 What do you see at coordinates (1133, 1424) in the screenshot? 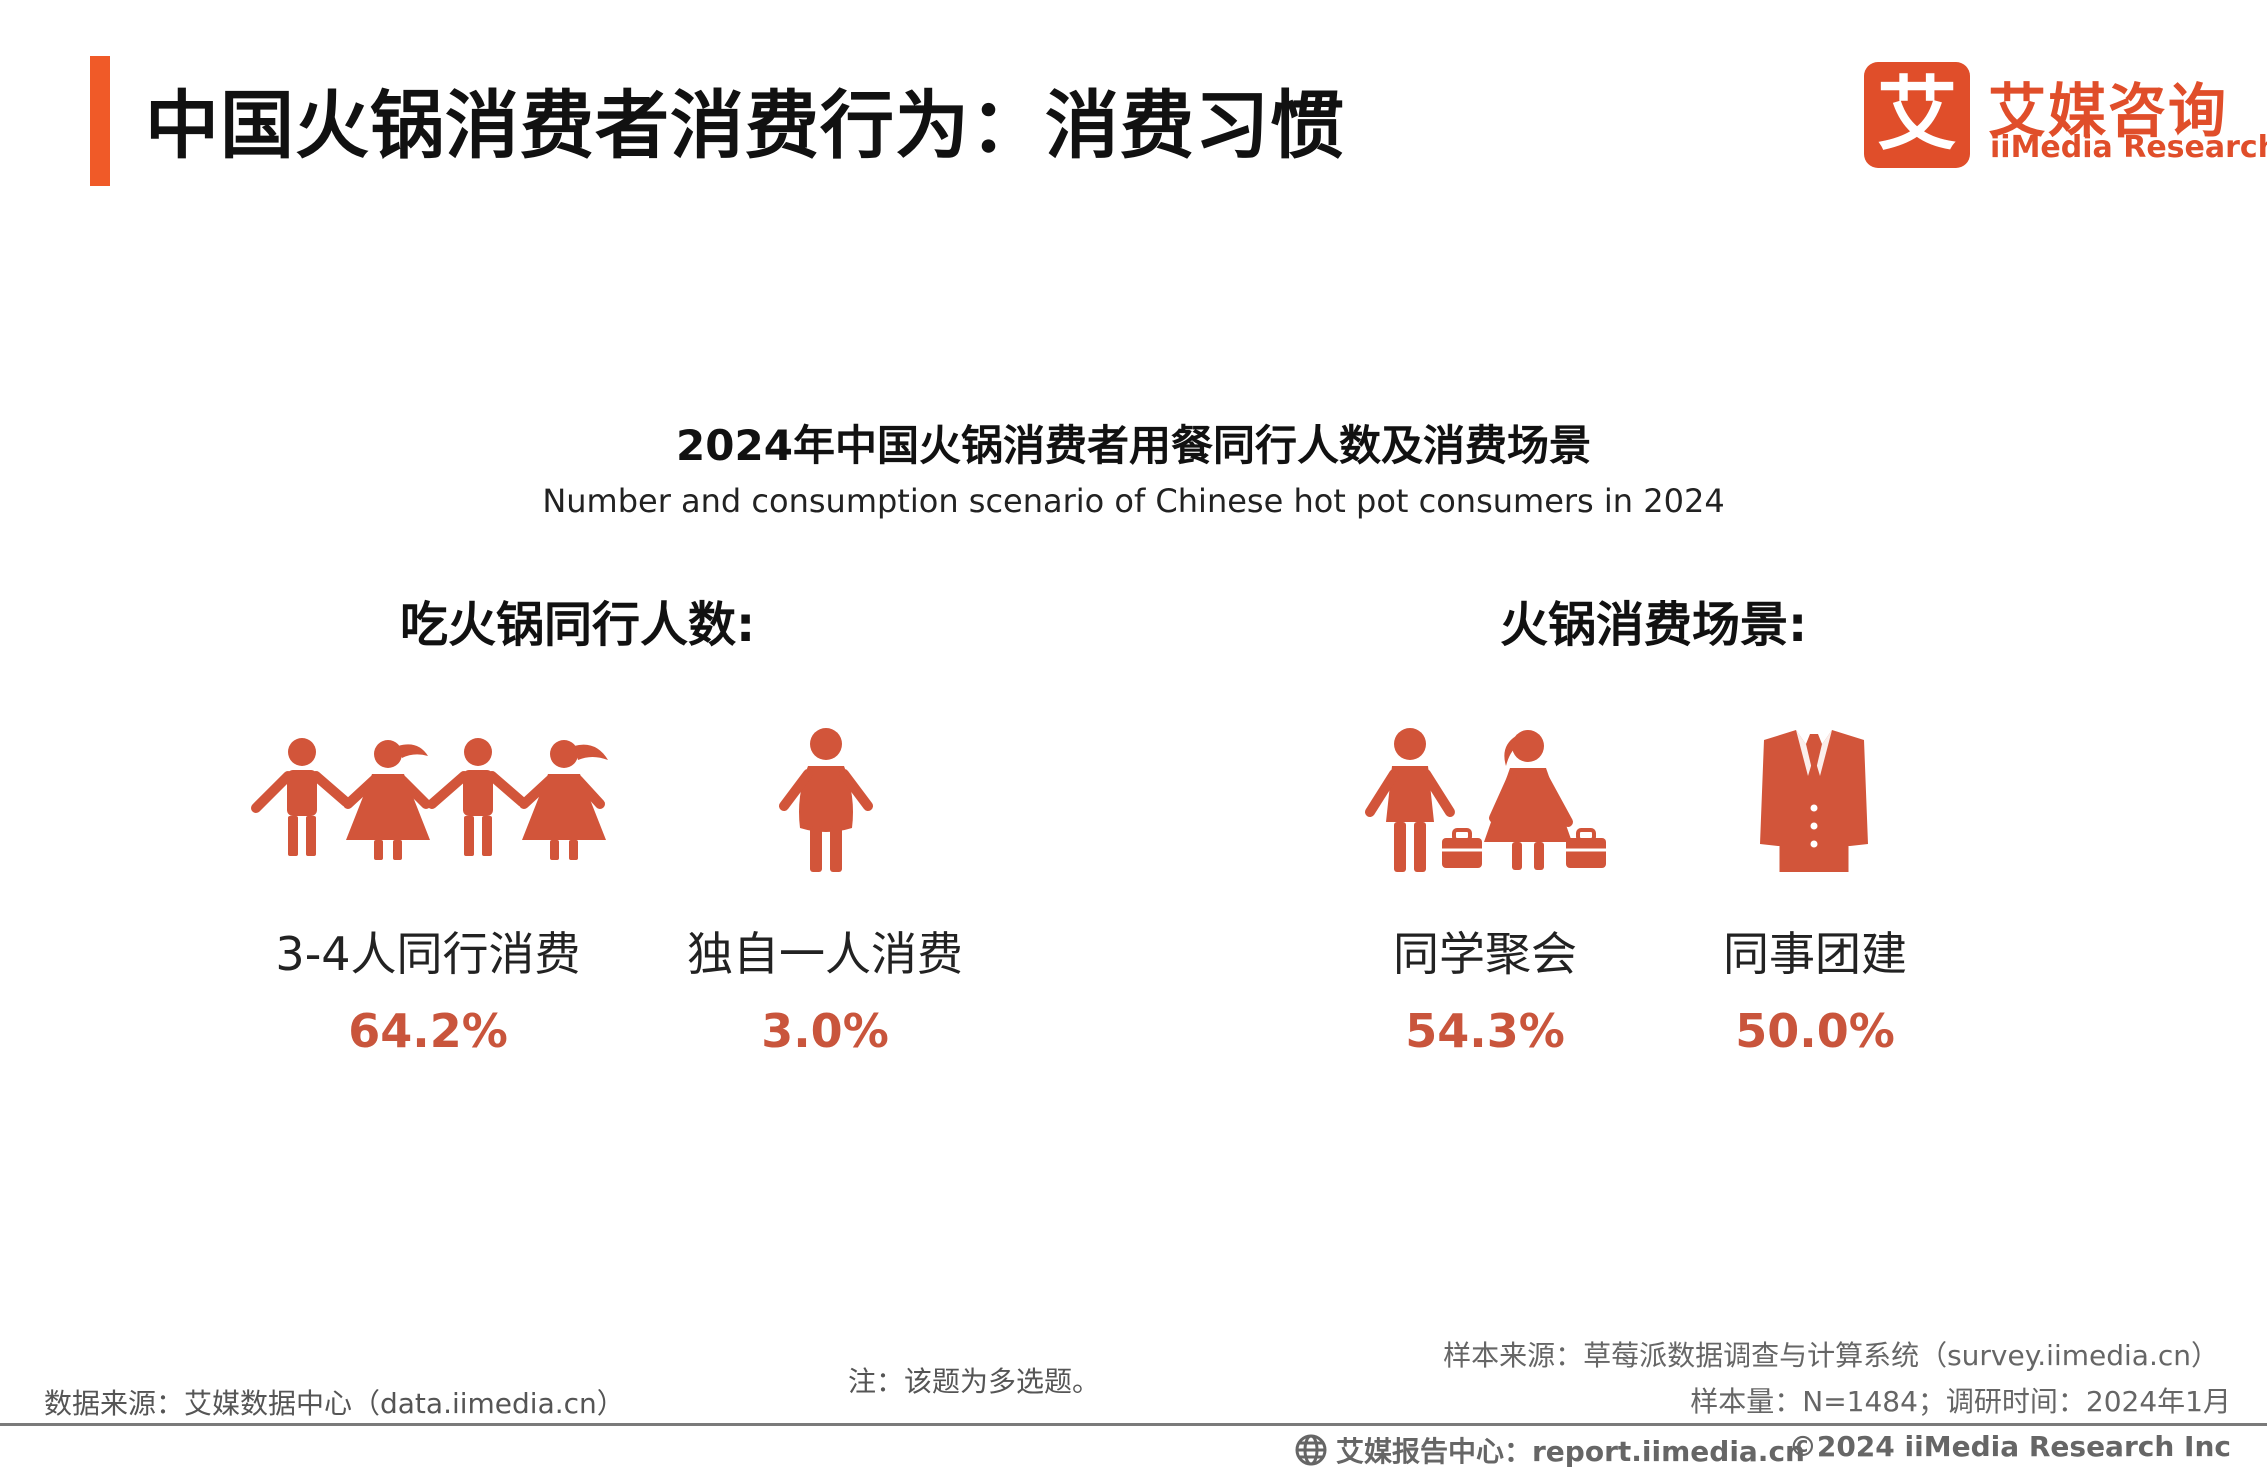
I see `footer-divider` at bounding box center [1133, 1424].